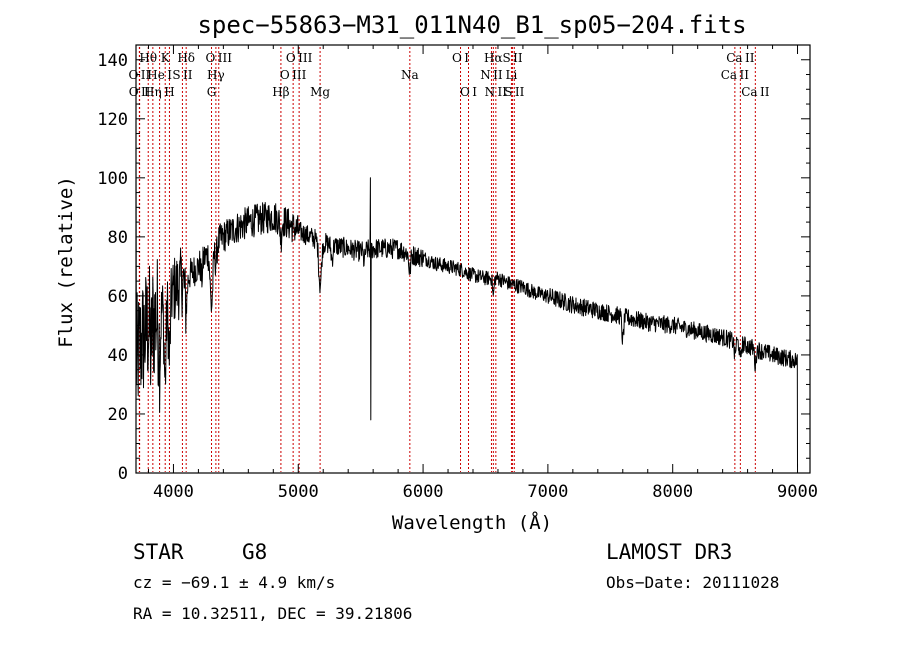 The image size is (900, 653). I want to click on x-tick-label: 4000, so click(173, 492).